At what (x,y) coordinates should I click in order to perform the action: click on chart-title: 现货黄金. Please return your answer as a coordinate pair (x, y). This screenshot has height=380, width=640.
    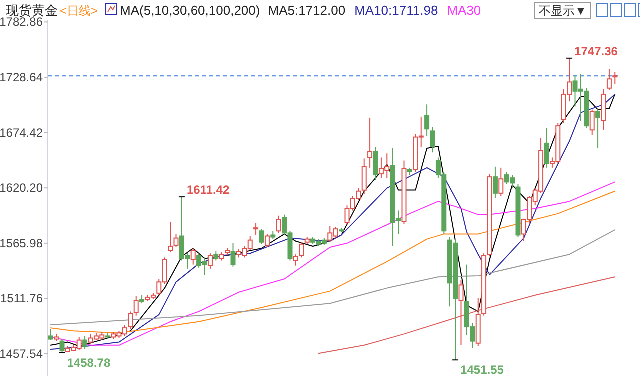
    Looking at the image, I should click on (32, 10).